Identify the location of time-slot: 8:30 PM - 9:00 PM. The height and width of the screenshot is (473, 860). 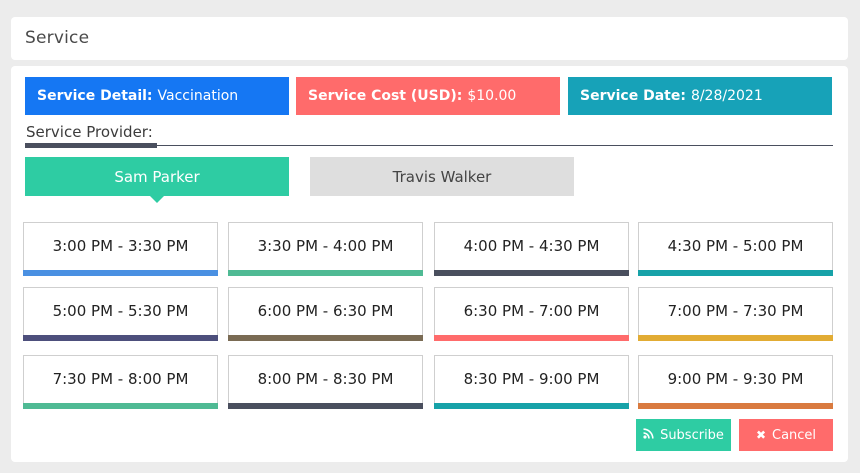
(531, 382).